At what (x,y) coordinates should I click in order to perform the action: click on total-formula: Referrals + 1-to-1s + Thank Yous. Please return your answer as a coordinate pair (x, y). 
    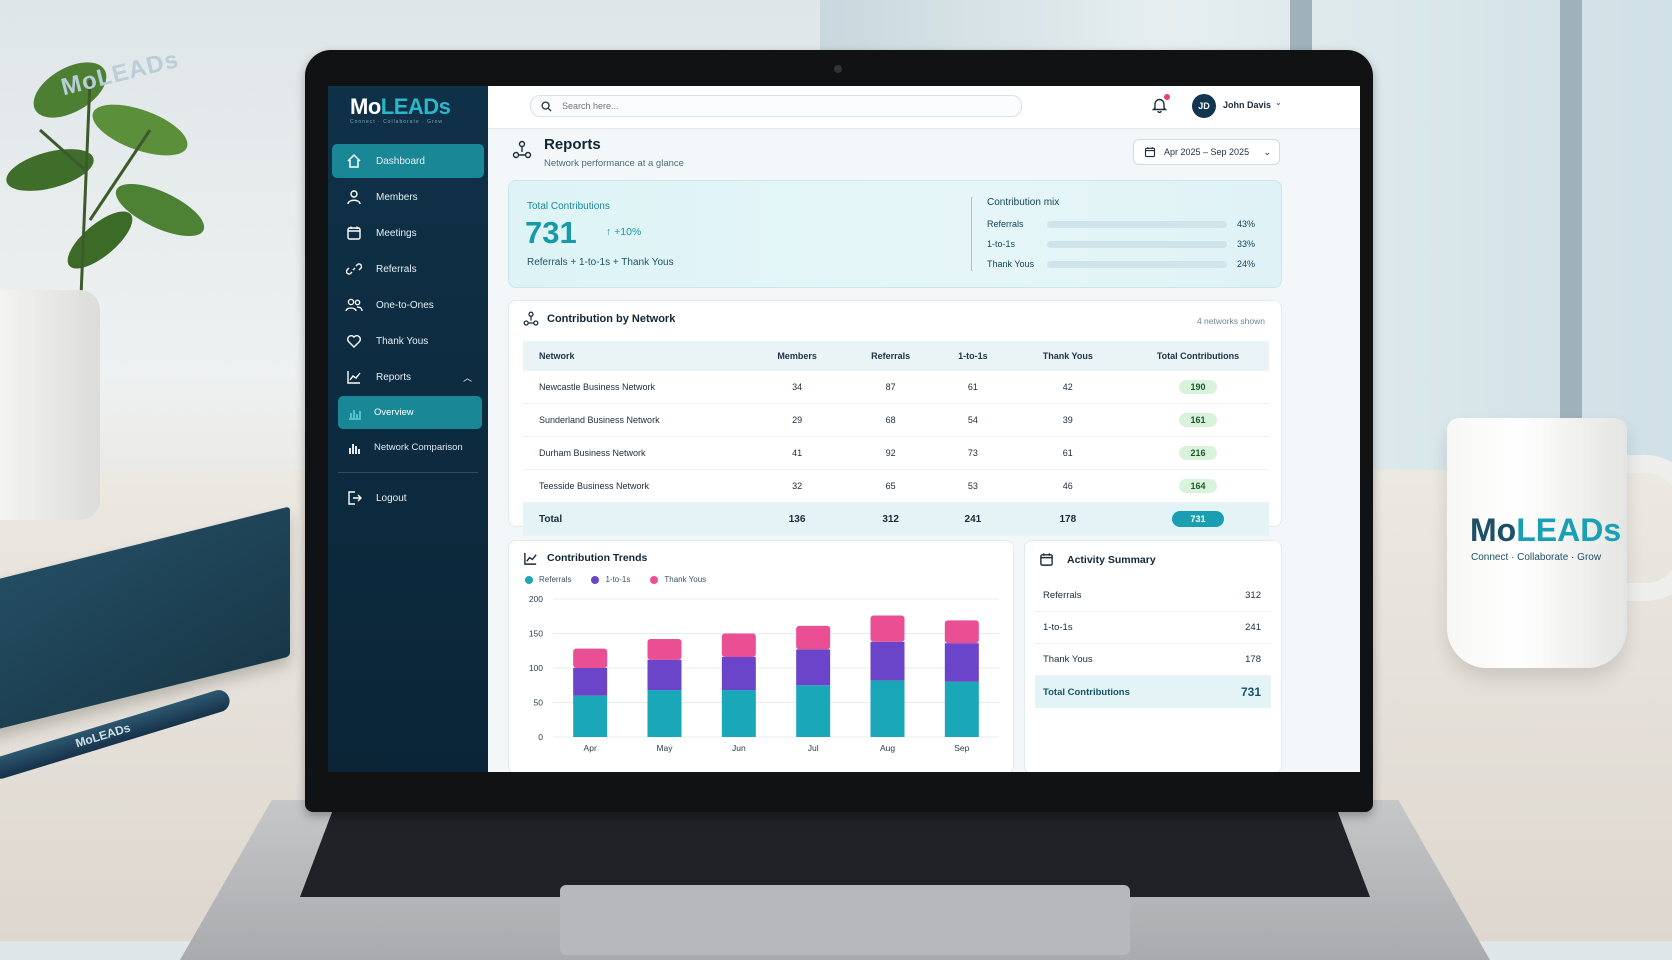
    Looking at the image, I should click on (600, 262).